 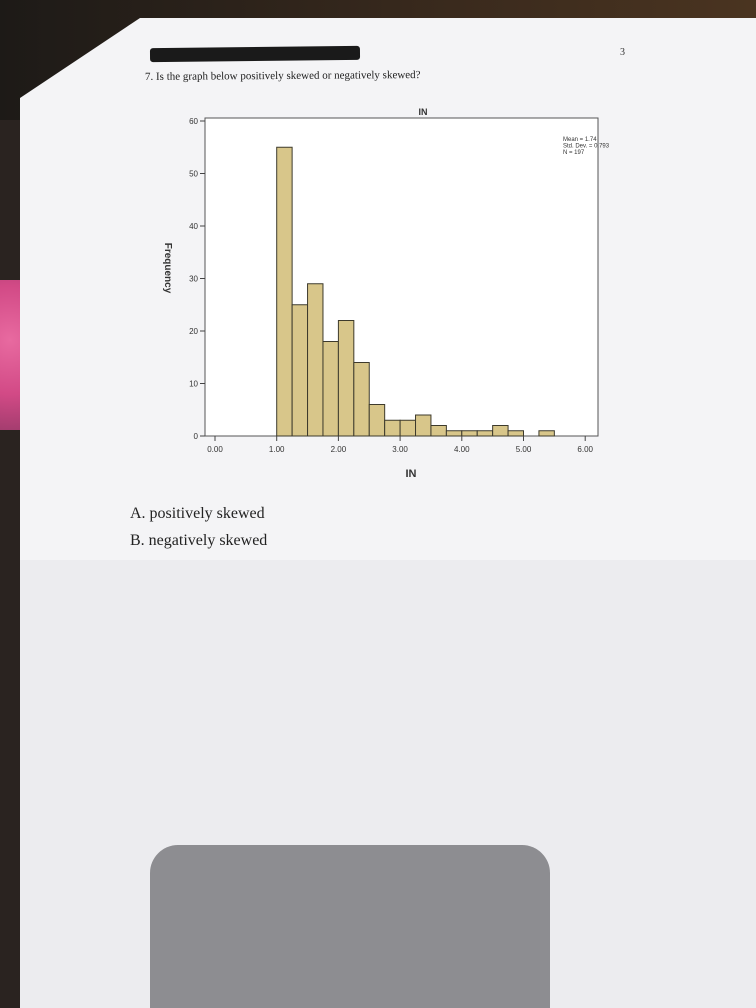 I want to click on y-axis: 0 10 20 30 40 50 60, so click(x=197, y=279).